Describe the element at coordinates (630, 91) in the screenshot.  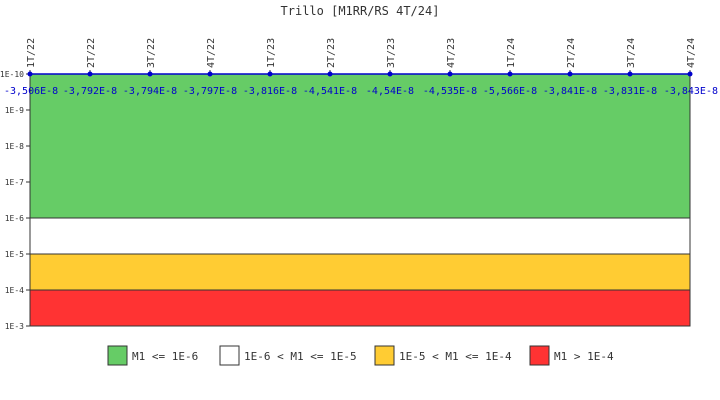
I see `data-label: -3,831E-8` at that location.